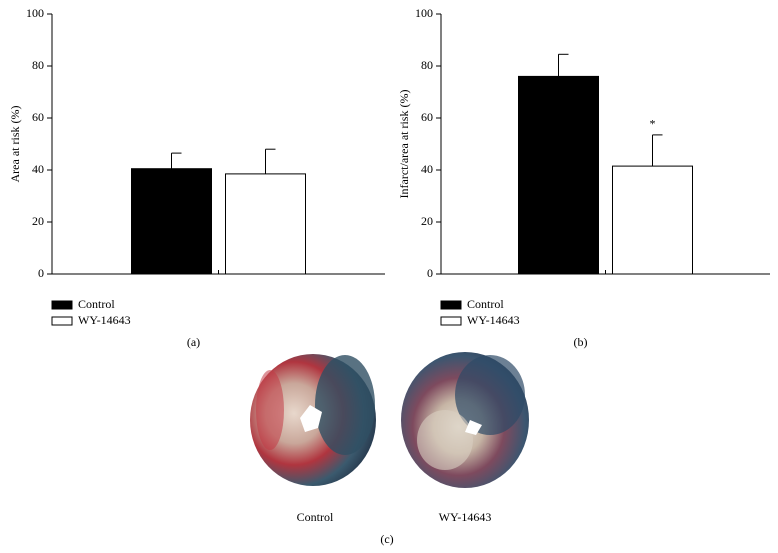  I want to click on panel-caption: (c), so click(386, 539).